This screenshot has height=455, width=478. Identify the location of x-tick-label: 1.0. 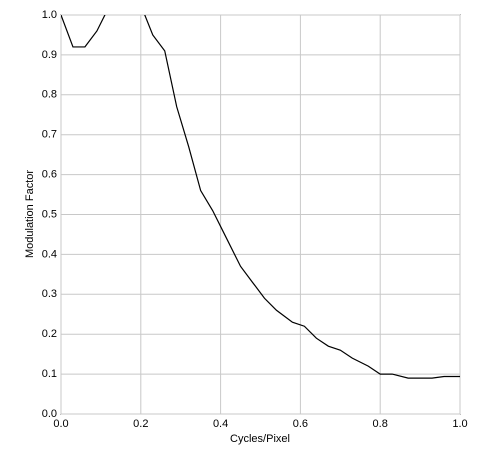
(459, 424).